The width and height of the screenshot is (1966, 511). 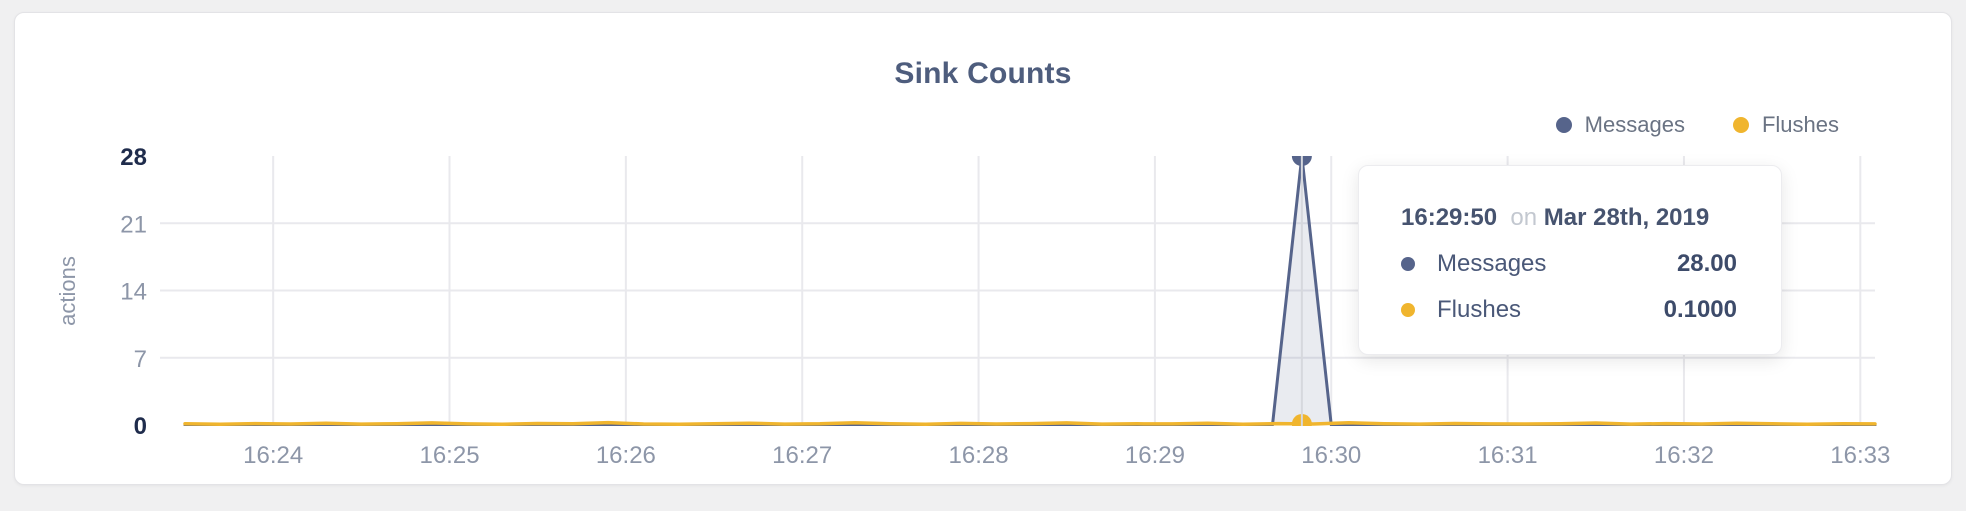 I want to click on legend-item-label: Flushes, so click(x=1800, y=124).